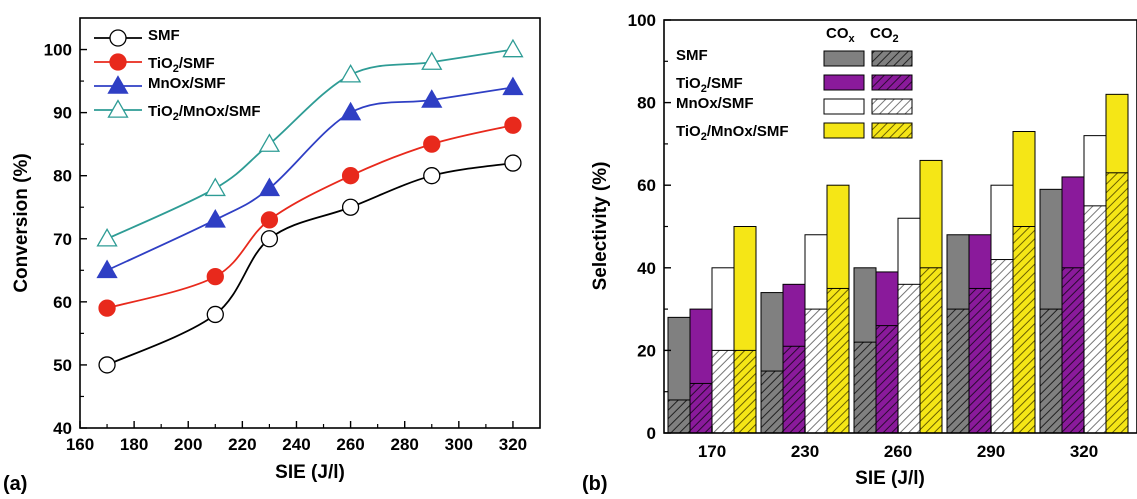  Describe the element at coordinates (242, 444) in the screenshot. I see `x-tick-label: 220` at that location.